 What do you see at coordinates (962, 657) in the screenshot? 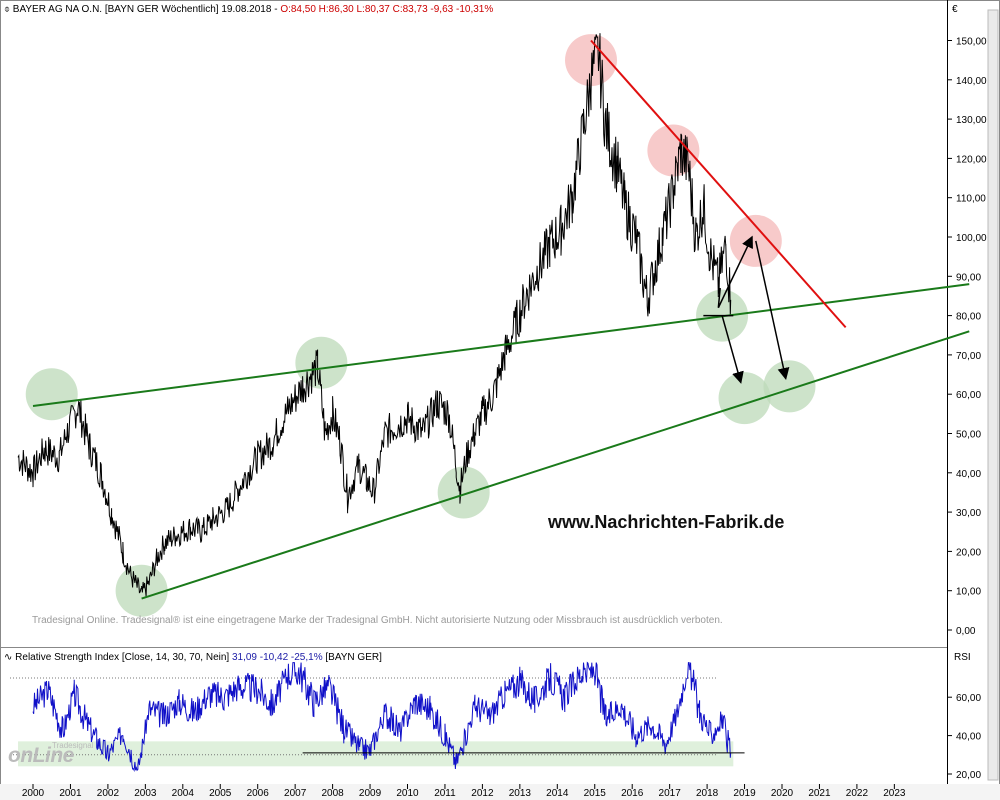
I see `rsi-axis-label: RSI` at bounding box center [962, 657].